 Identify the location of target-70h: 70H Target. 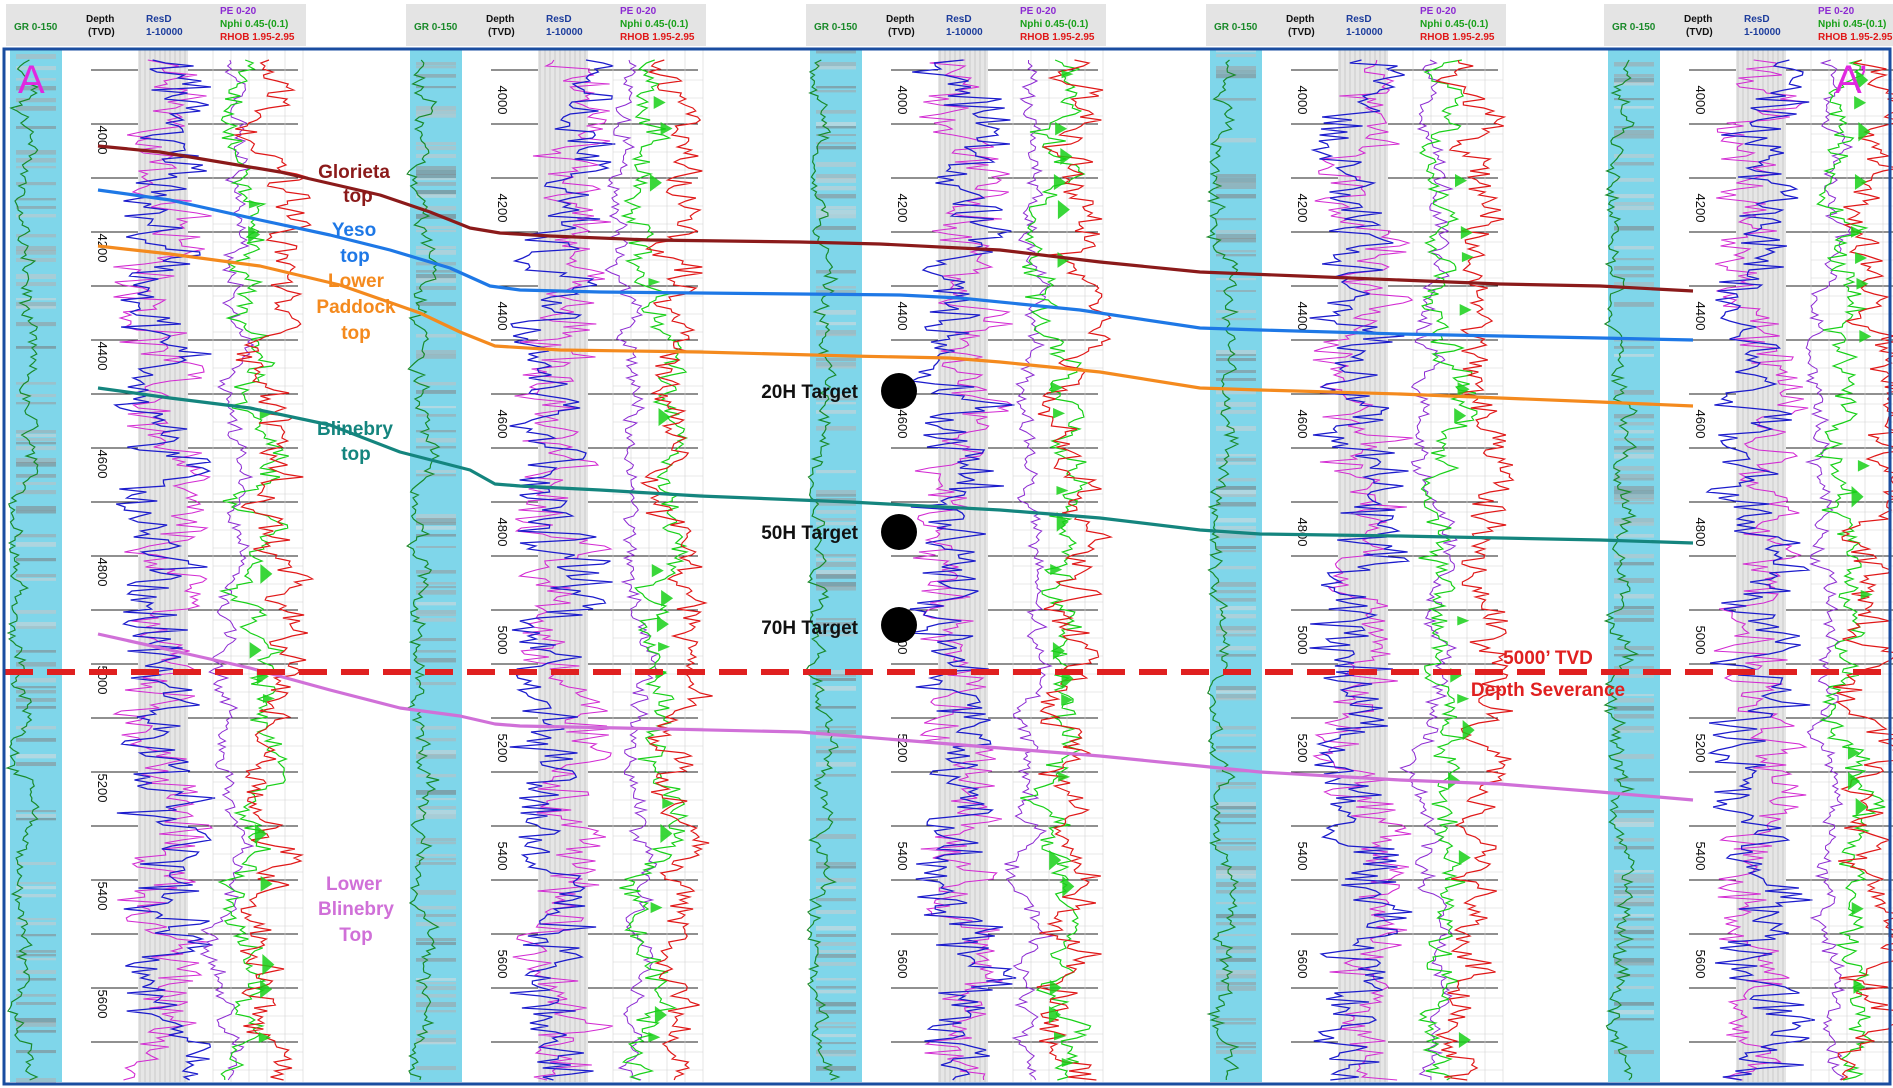
(839, 625).